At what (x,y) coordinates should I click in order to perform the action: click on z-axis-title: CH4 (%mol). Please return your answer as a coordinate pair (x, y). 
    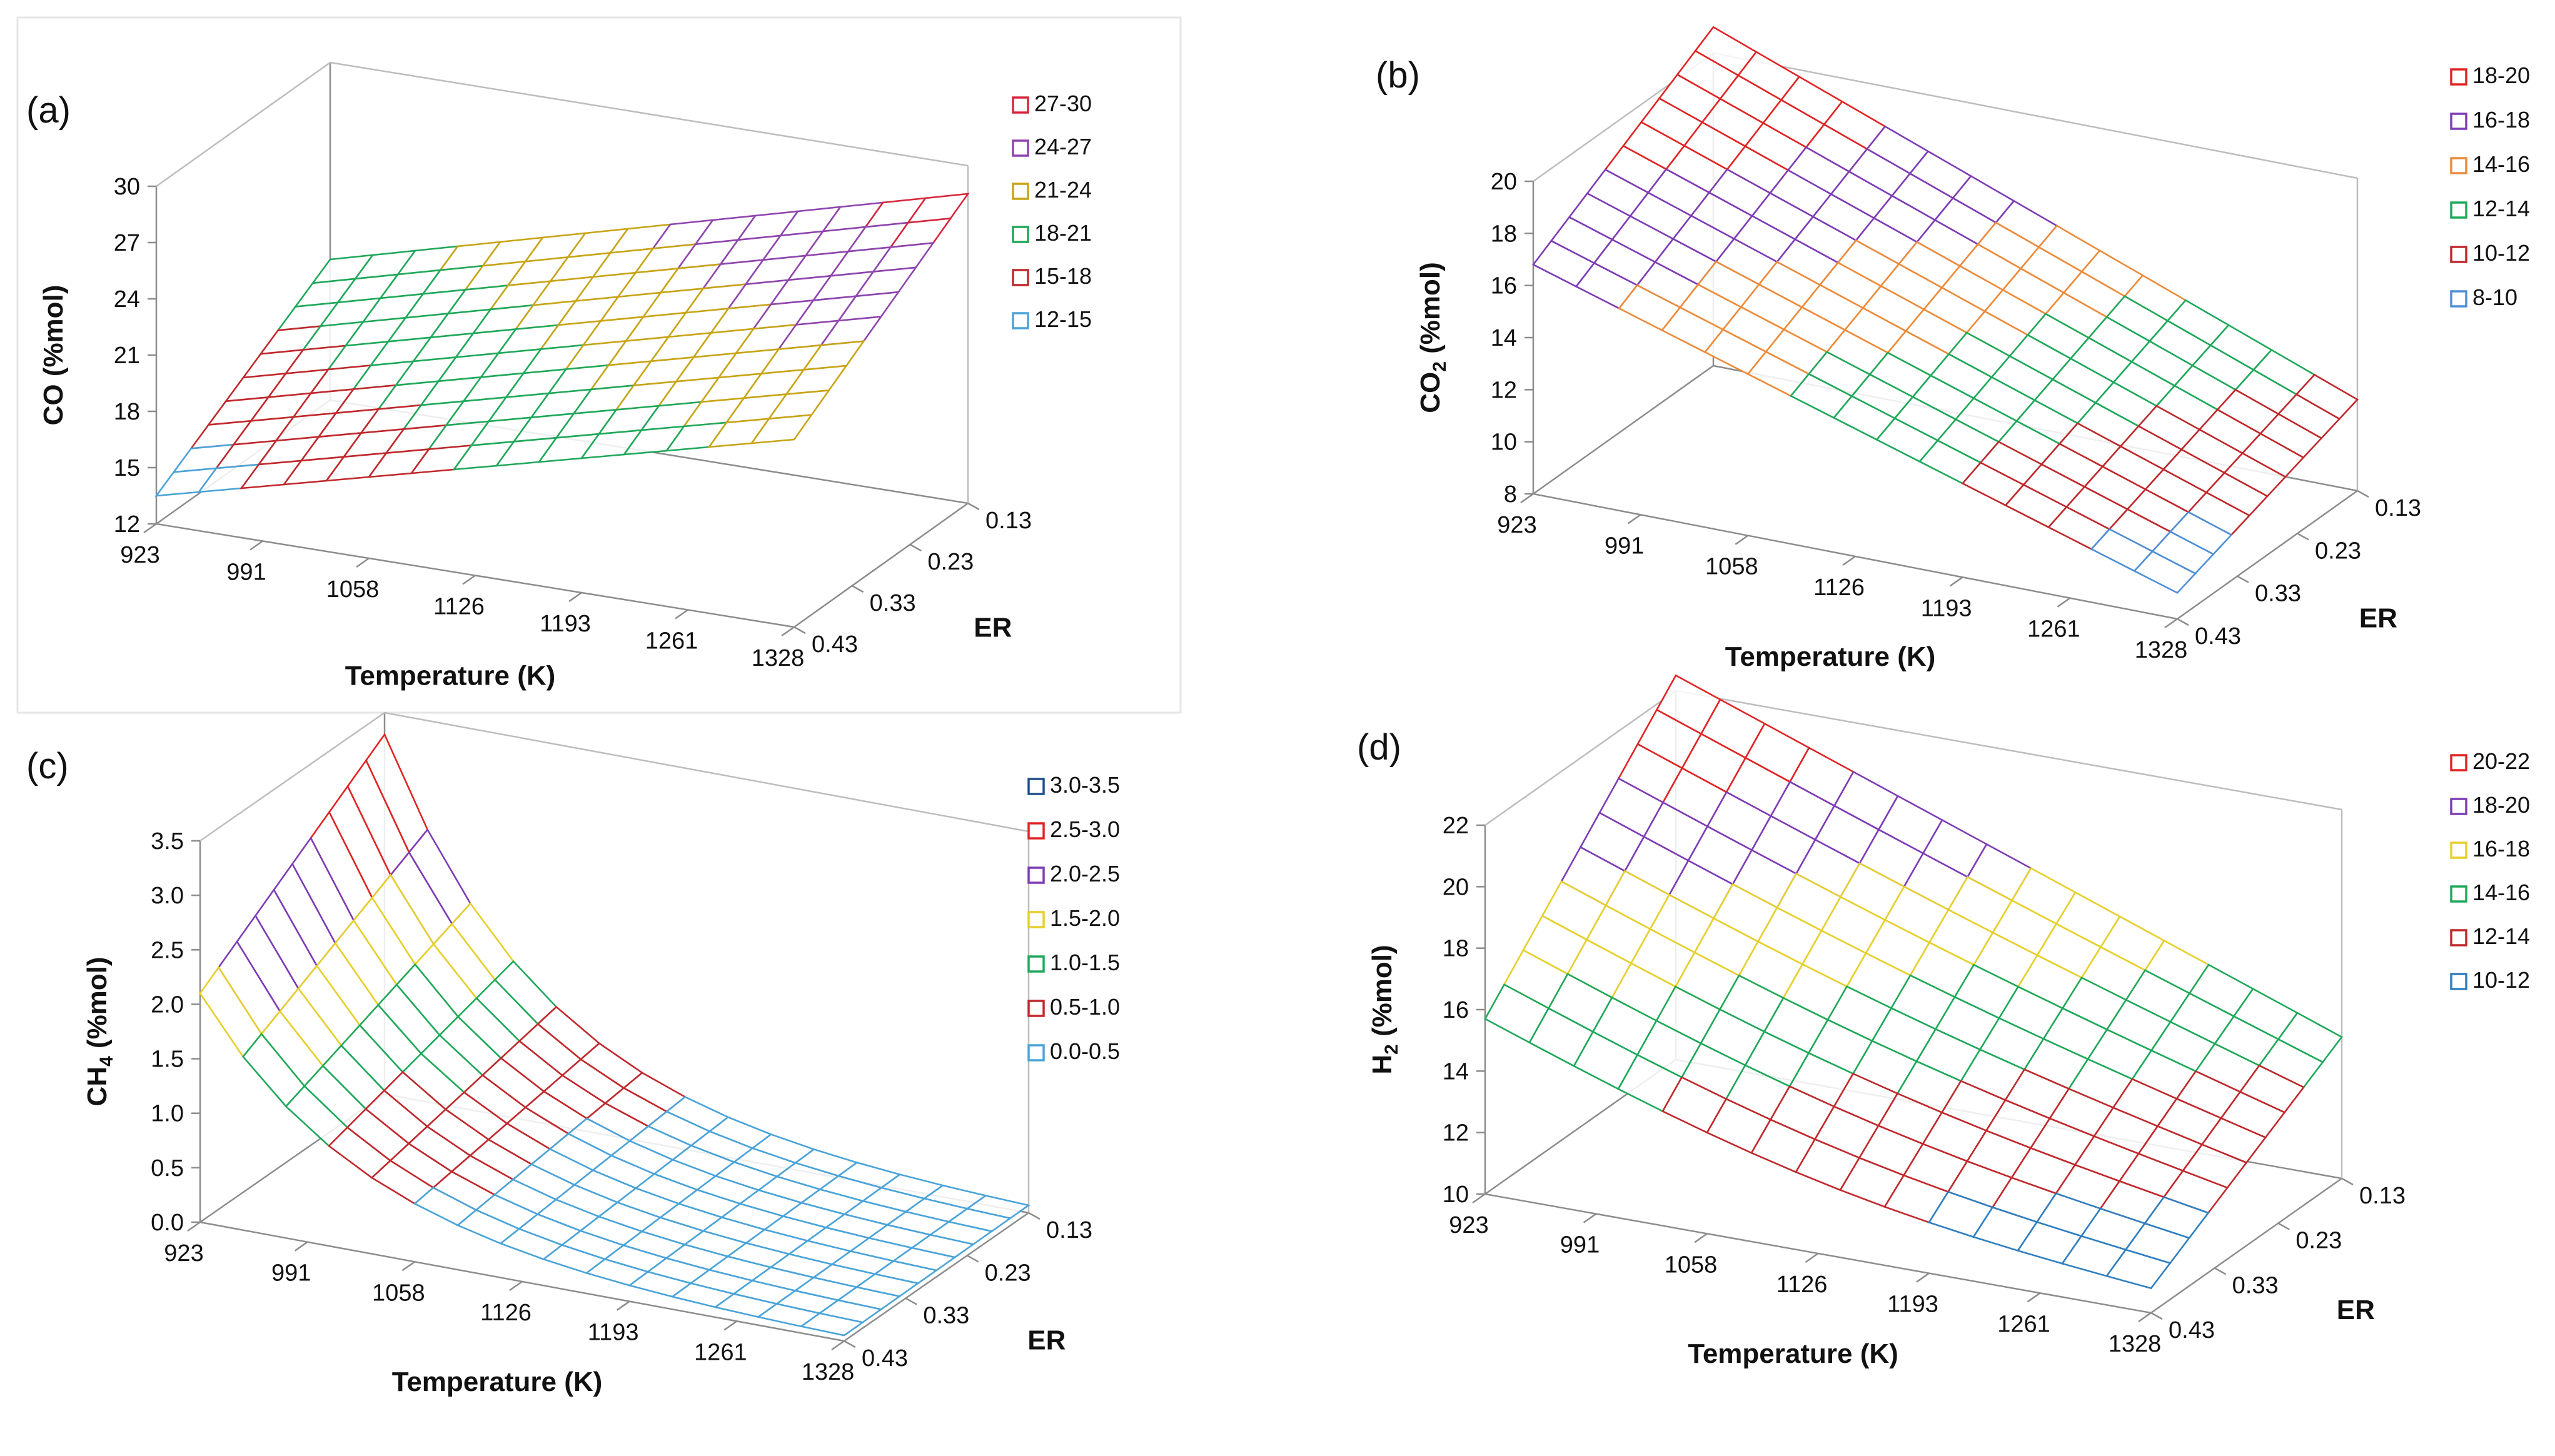
    Looking at the image, I should click on (99, 1031).